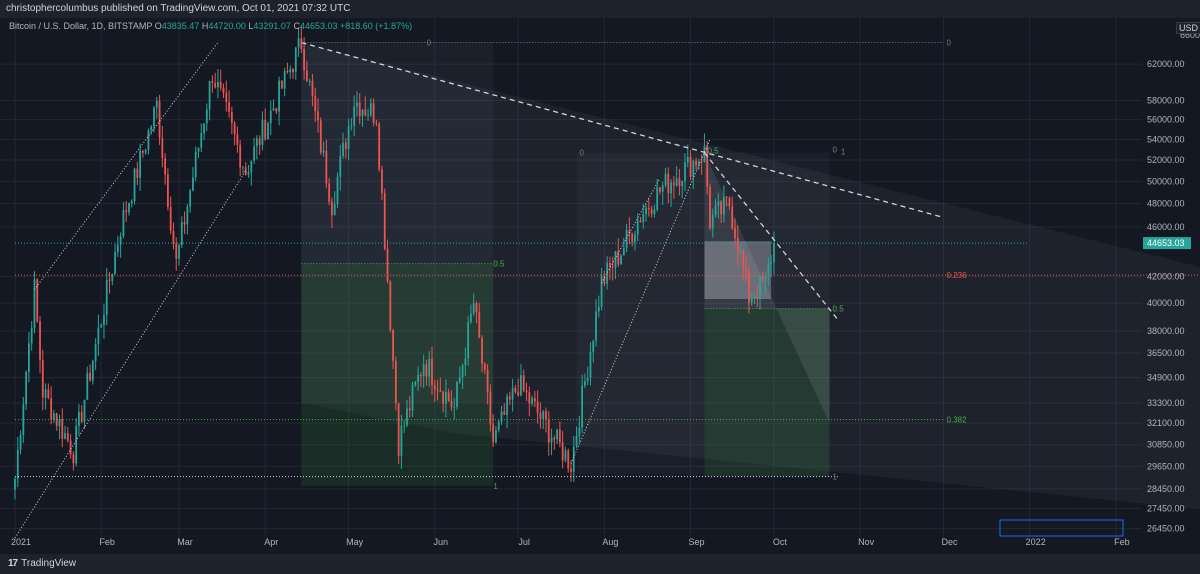 The height and width of the screenshot is (574, 1200). What do you see at coordinates (397, 375) in the screenshot?
I see `fib-green-zone-a` at bounding box center [397, 375].